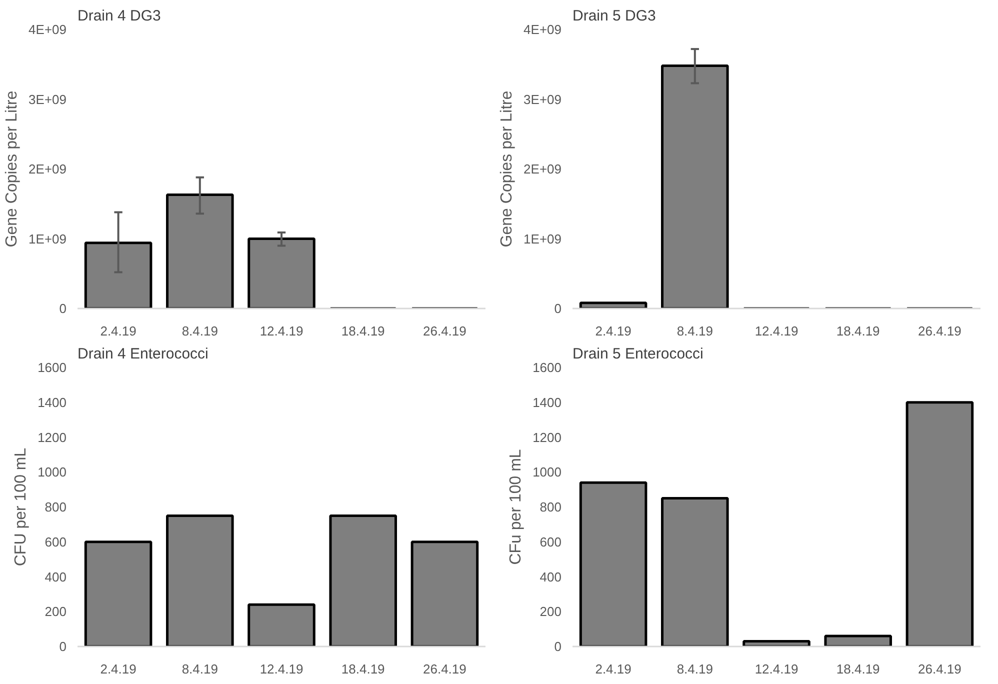  I want to click on y-axis-title: CFU per 100 mL, so click(21, 507).